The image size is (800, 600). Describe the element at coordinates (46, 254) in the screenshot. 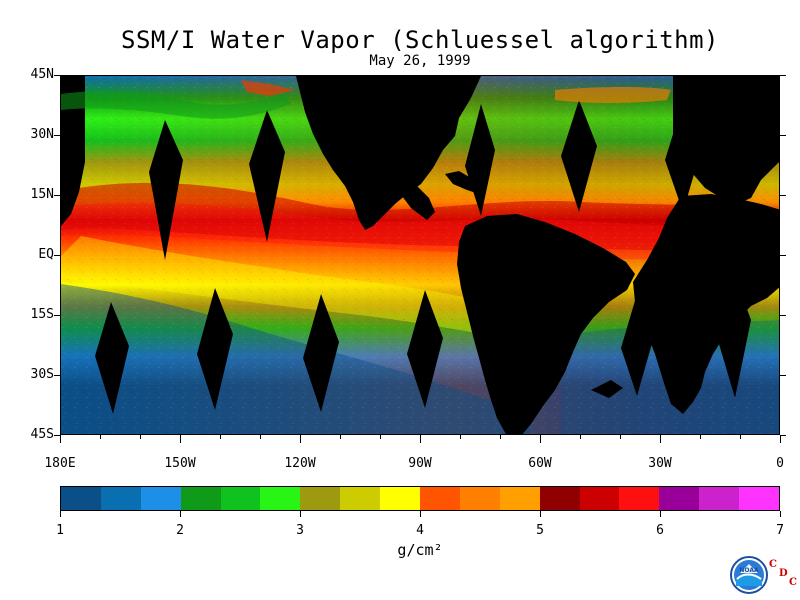

I see `y-axis-label: EQ` at that location.